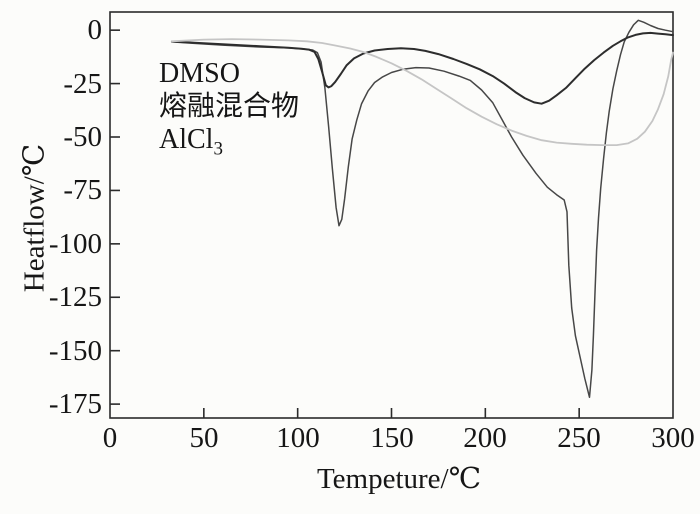 This screenshot has width=700, height=514. Describe the element at coordinates (392, 438) in the screenshot. I see `x-tick-label: 150` at that location.